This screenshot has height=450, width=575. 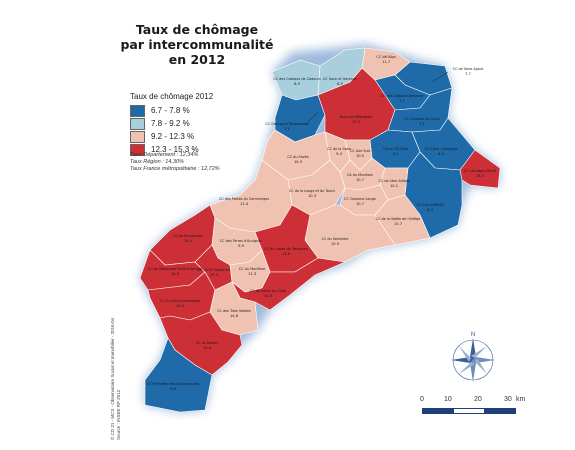 I want to click on label-name: Toulouse Métropole, so click(x=356, y=117).